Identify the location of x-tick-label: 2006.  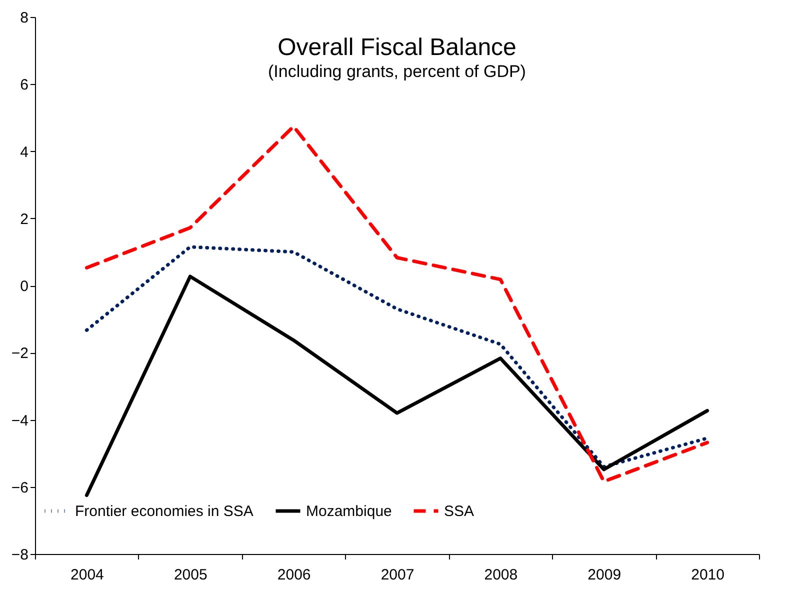
(294, 575).